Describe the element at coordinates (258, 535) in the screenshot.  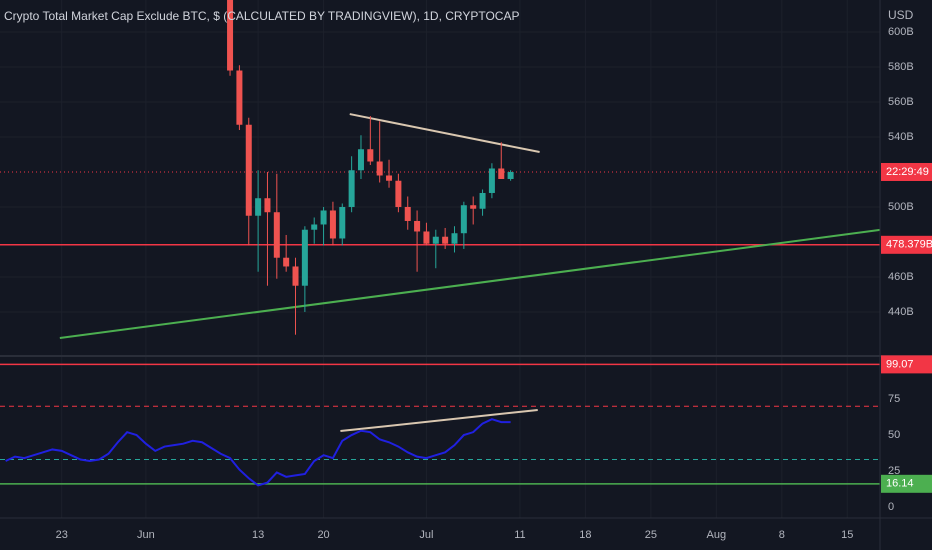
I see `x-tick-label: 13` at that location.